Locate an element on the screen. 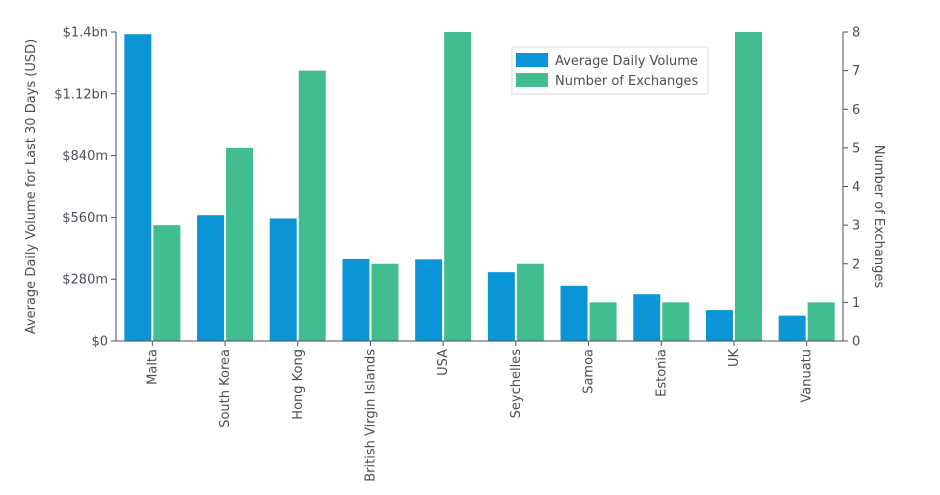 This screenshot has width=940, height=495. x-tick-label: UK is located at coordinates (734, 358).